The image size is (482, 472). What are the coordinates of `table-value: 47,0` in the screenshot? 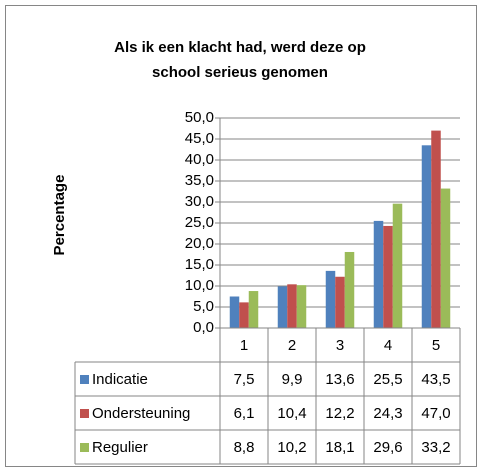 It's located at (435, 413).